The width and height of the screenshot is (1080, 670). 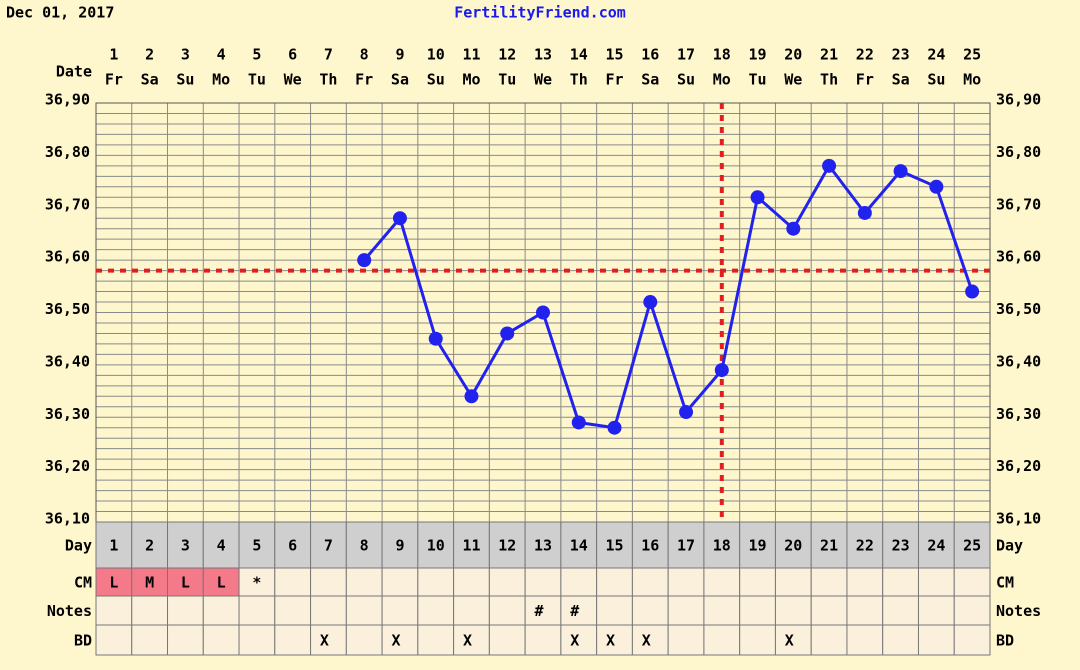 What do you see at coordinates (936, 546) in the screenshot?
I see `day-number: 24` at bounding box center [936, 546].